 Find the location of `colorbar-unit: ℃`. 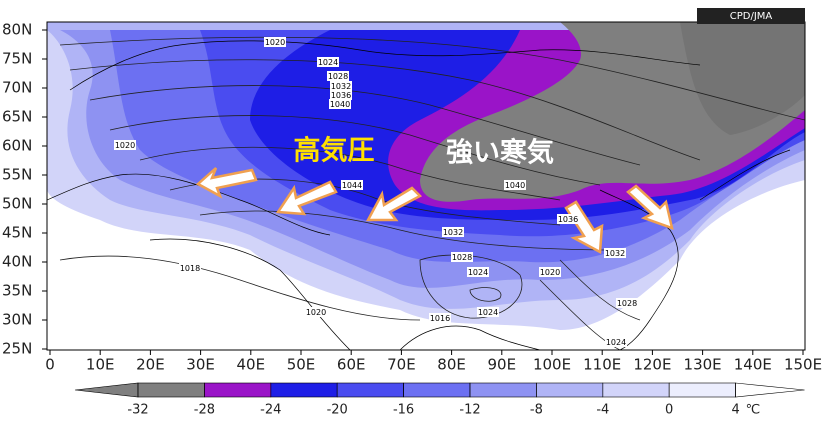

colorbar-unit: ℃ is located at coordinates (753, 410).